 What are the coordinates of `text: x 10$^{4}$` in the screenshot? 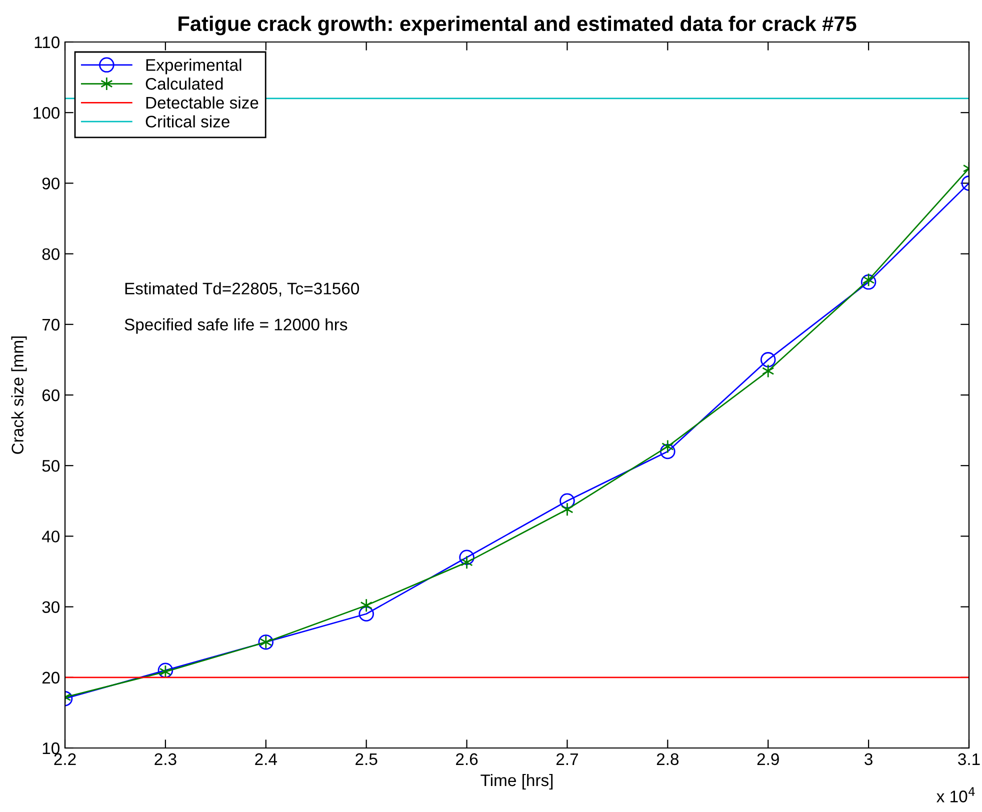 It's located at (955, 794).